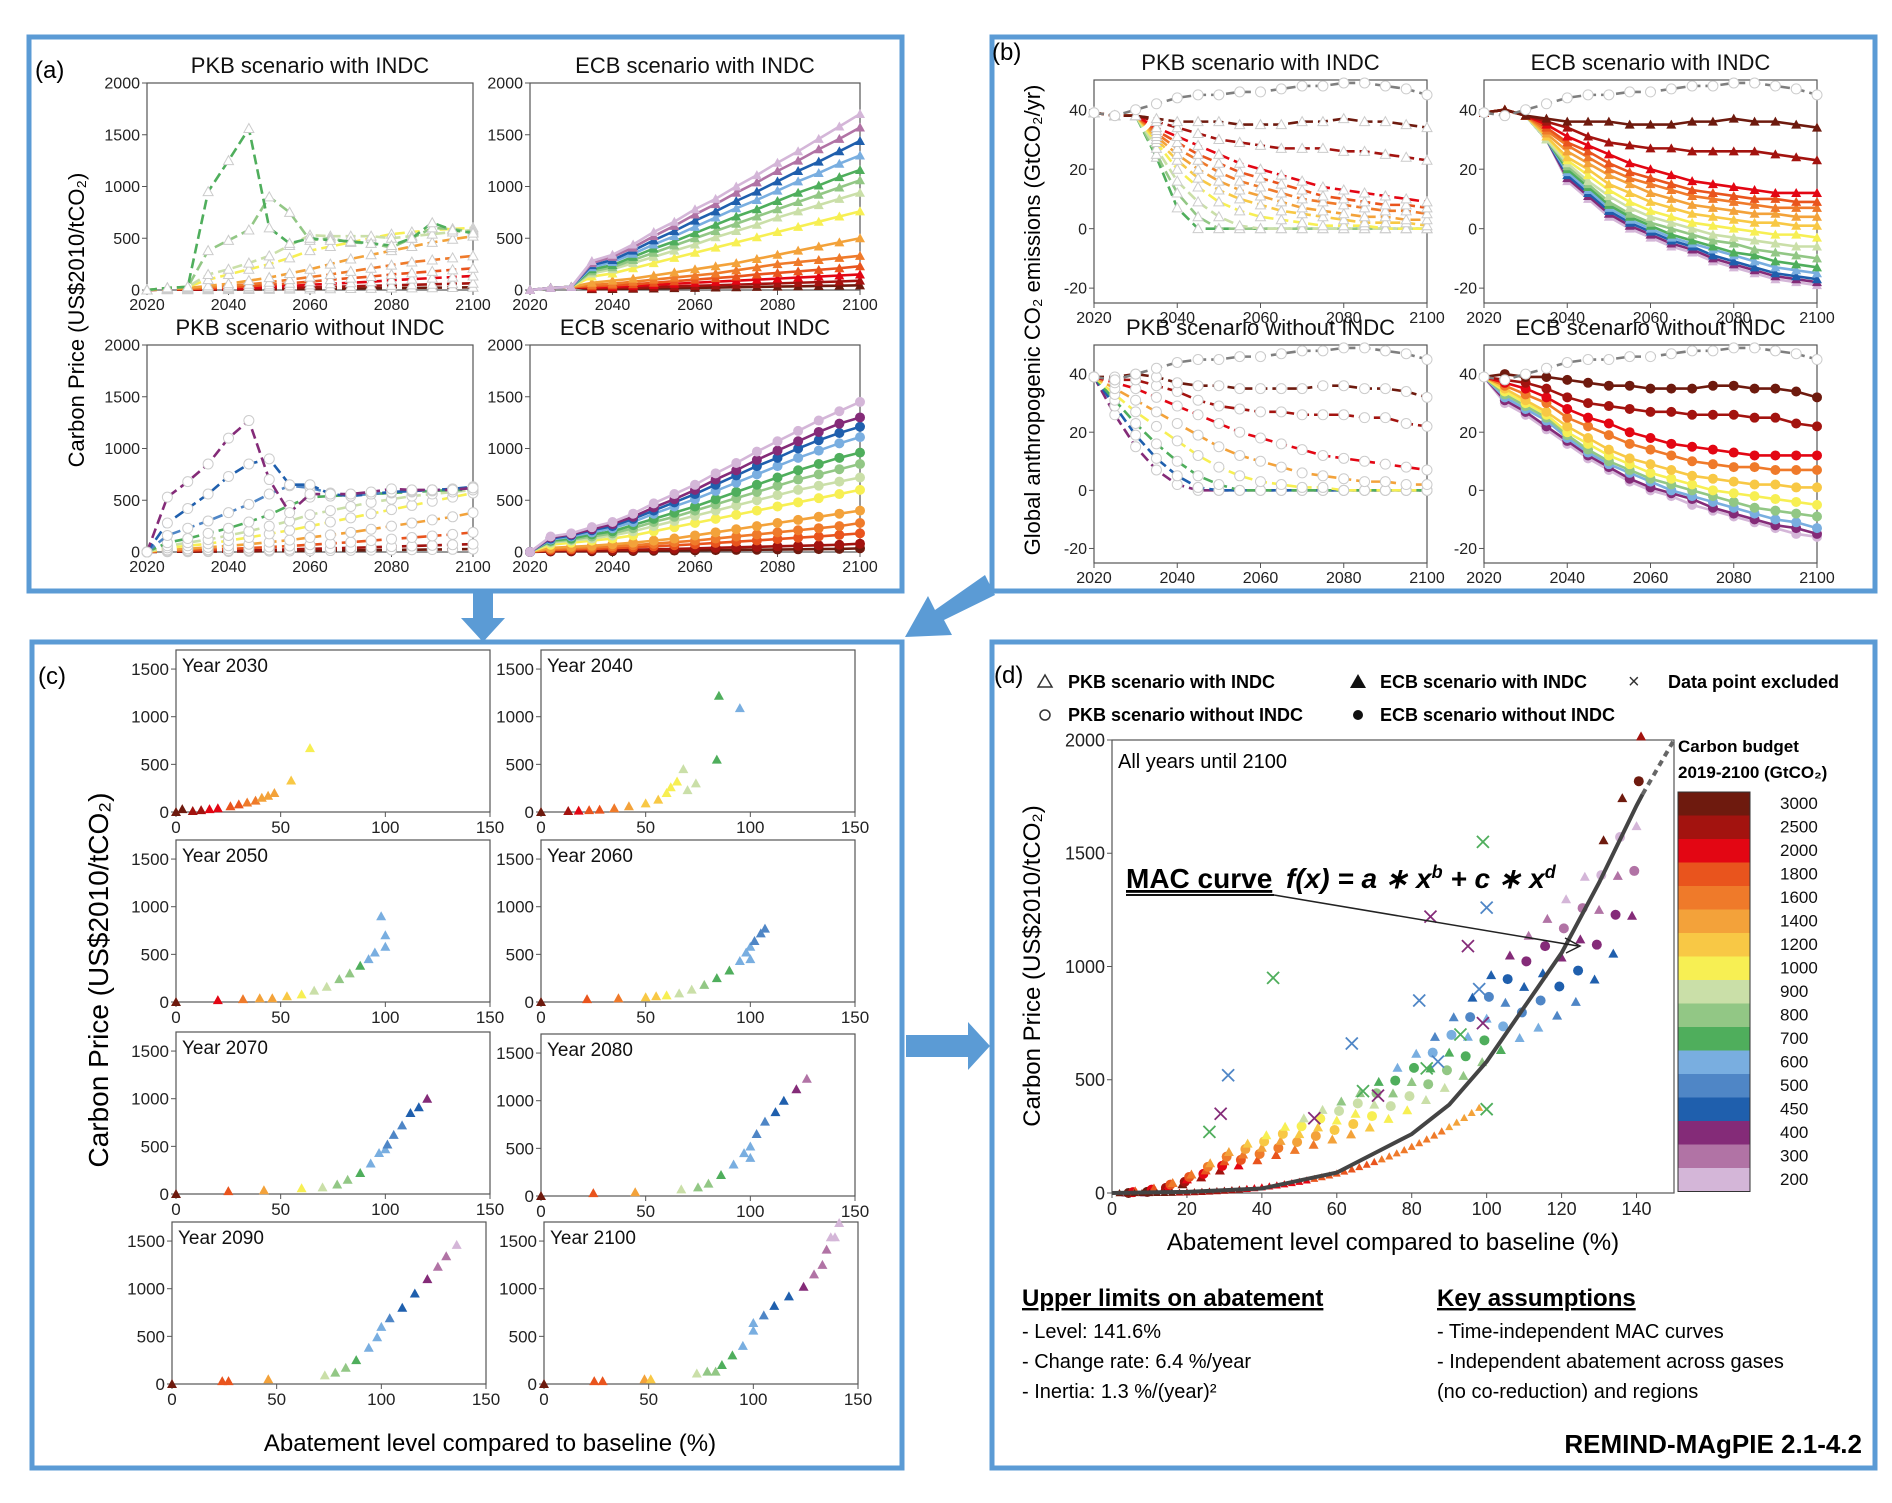 This screenshot has height=1503, width=1892. I want to click on y-tick-label: 0, so click(518, 553).